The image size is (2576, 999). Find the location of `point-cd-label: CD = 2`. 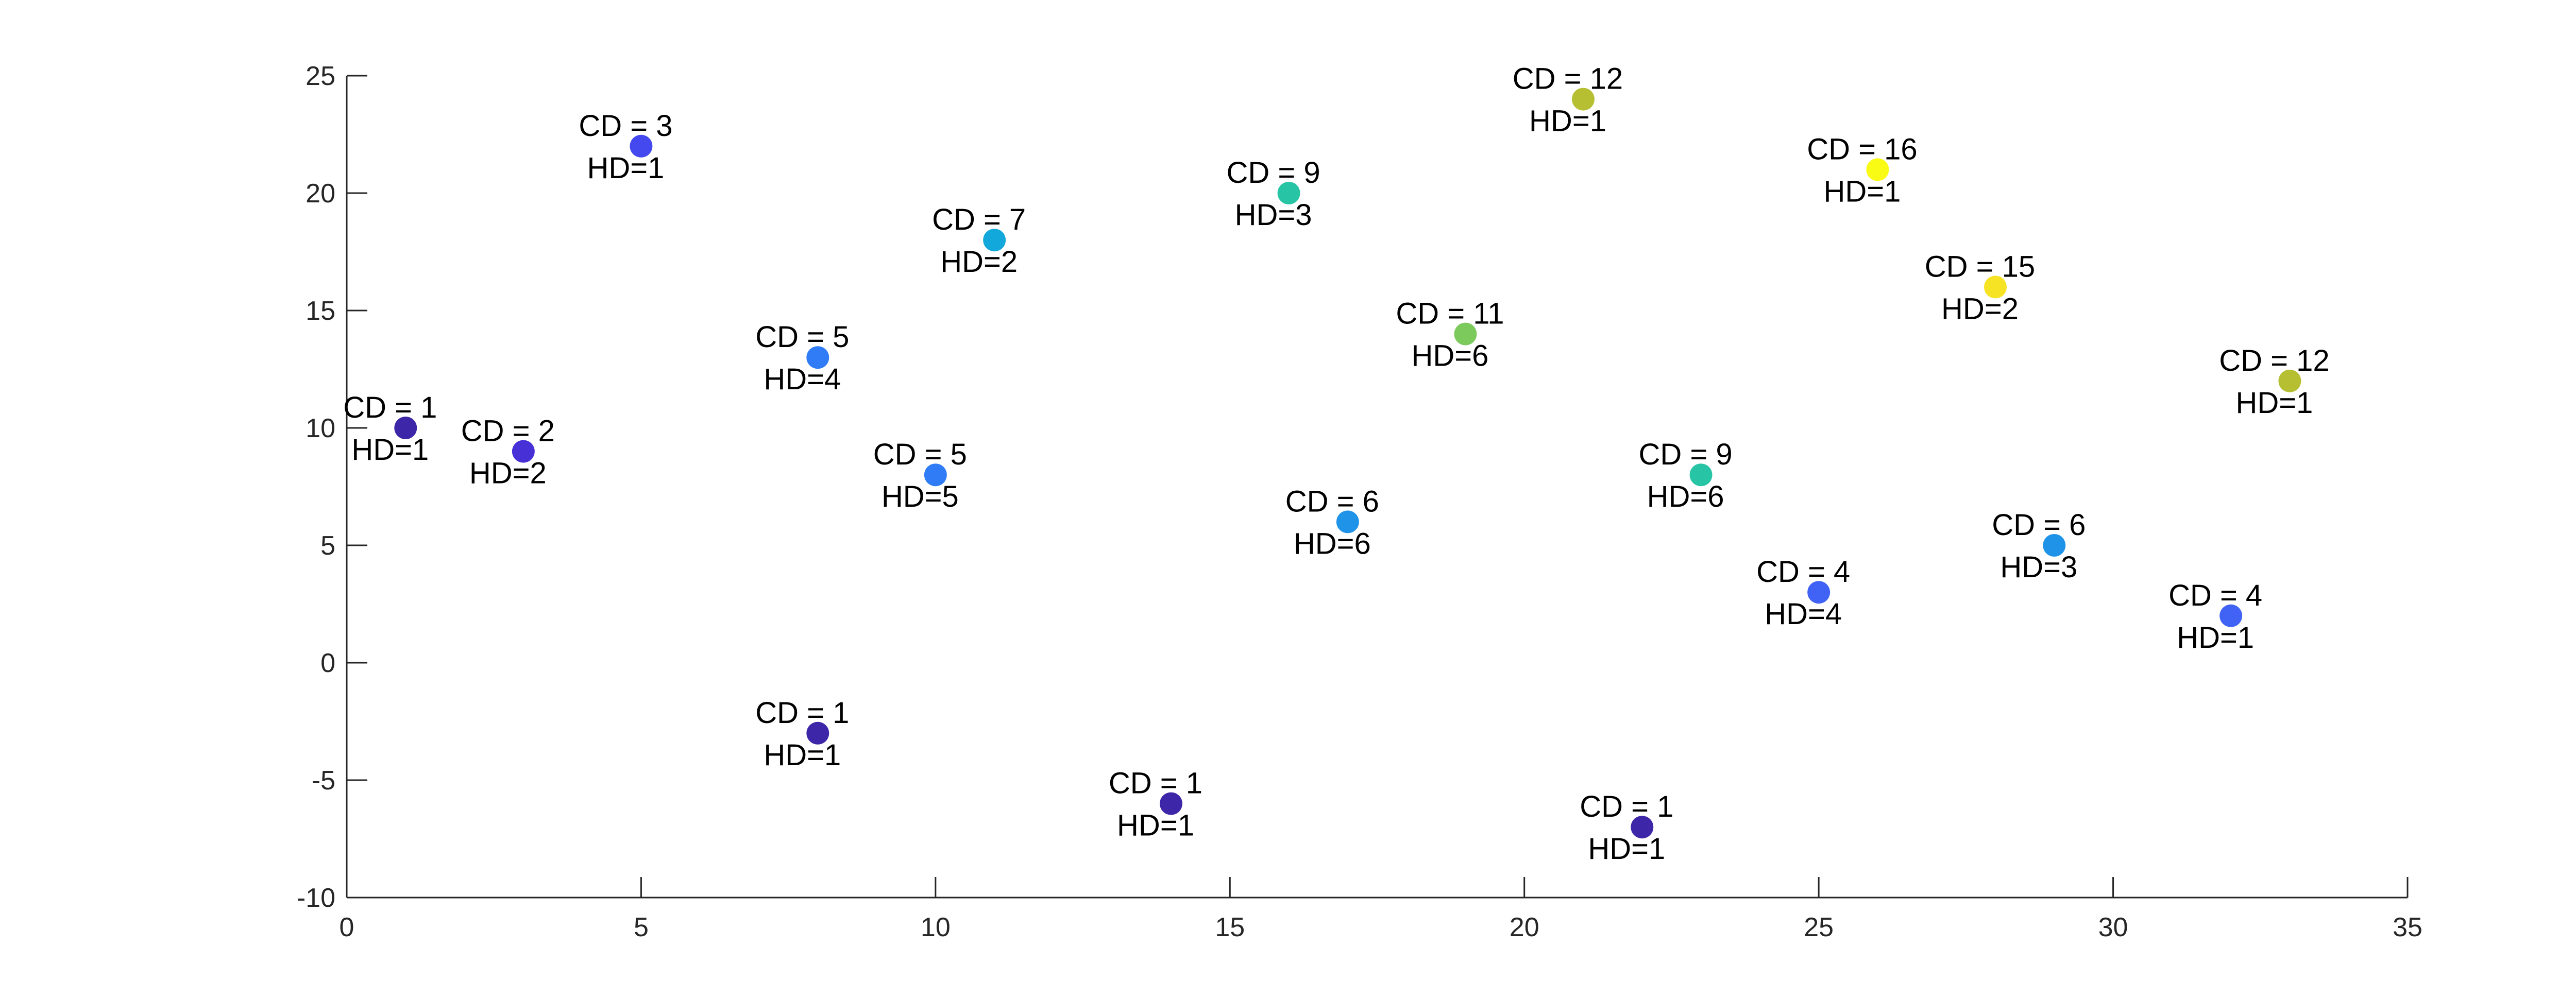

point-cd-label: CD = 2 is located at coordinates (508, 431).